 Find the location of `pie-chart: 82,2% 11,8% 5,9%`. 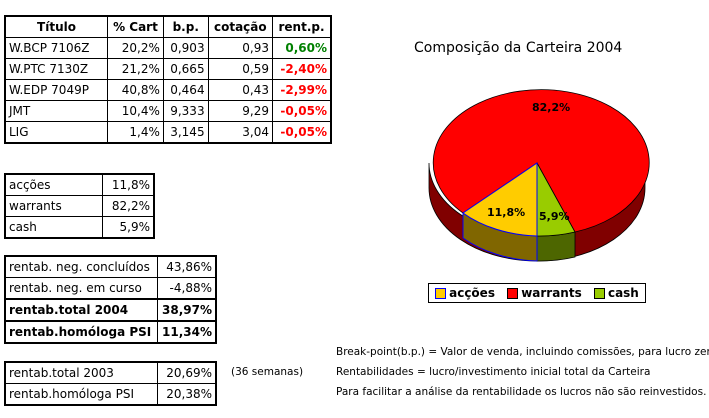

pie-chart: 82,2% 11,8% 5,9% is located at coordinates (539, 175).